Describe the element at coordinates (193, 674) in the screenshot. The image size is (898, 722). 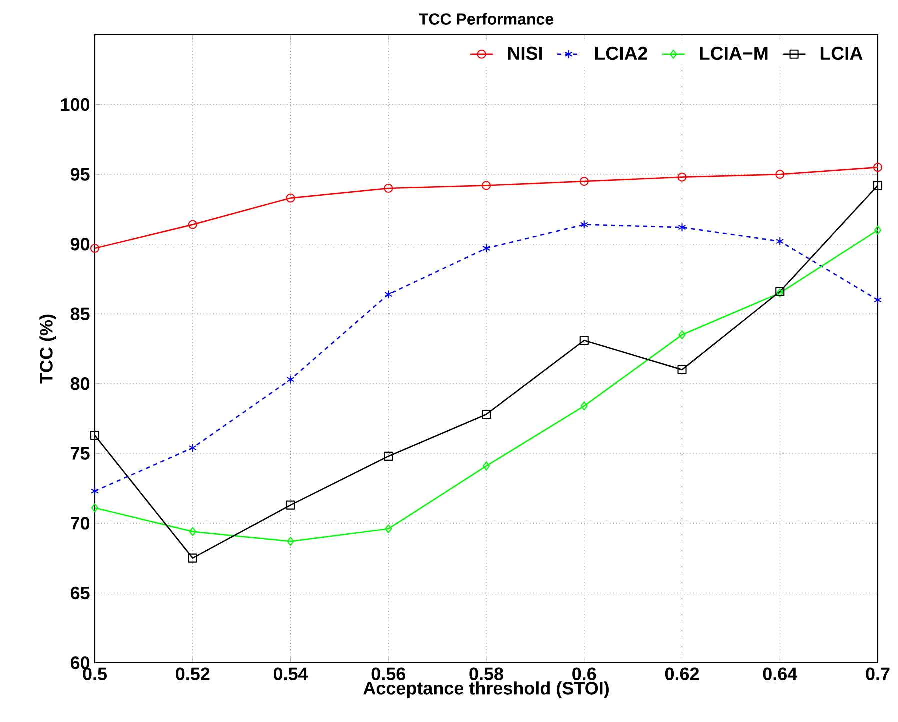
I see `x-tick-label: 0.52` at that location.